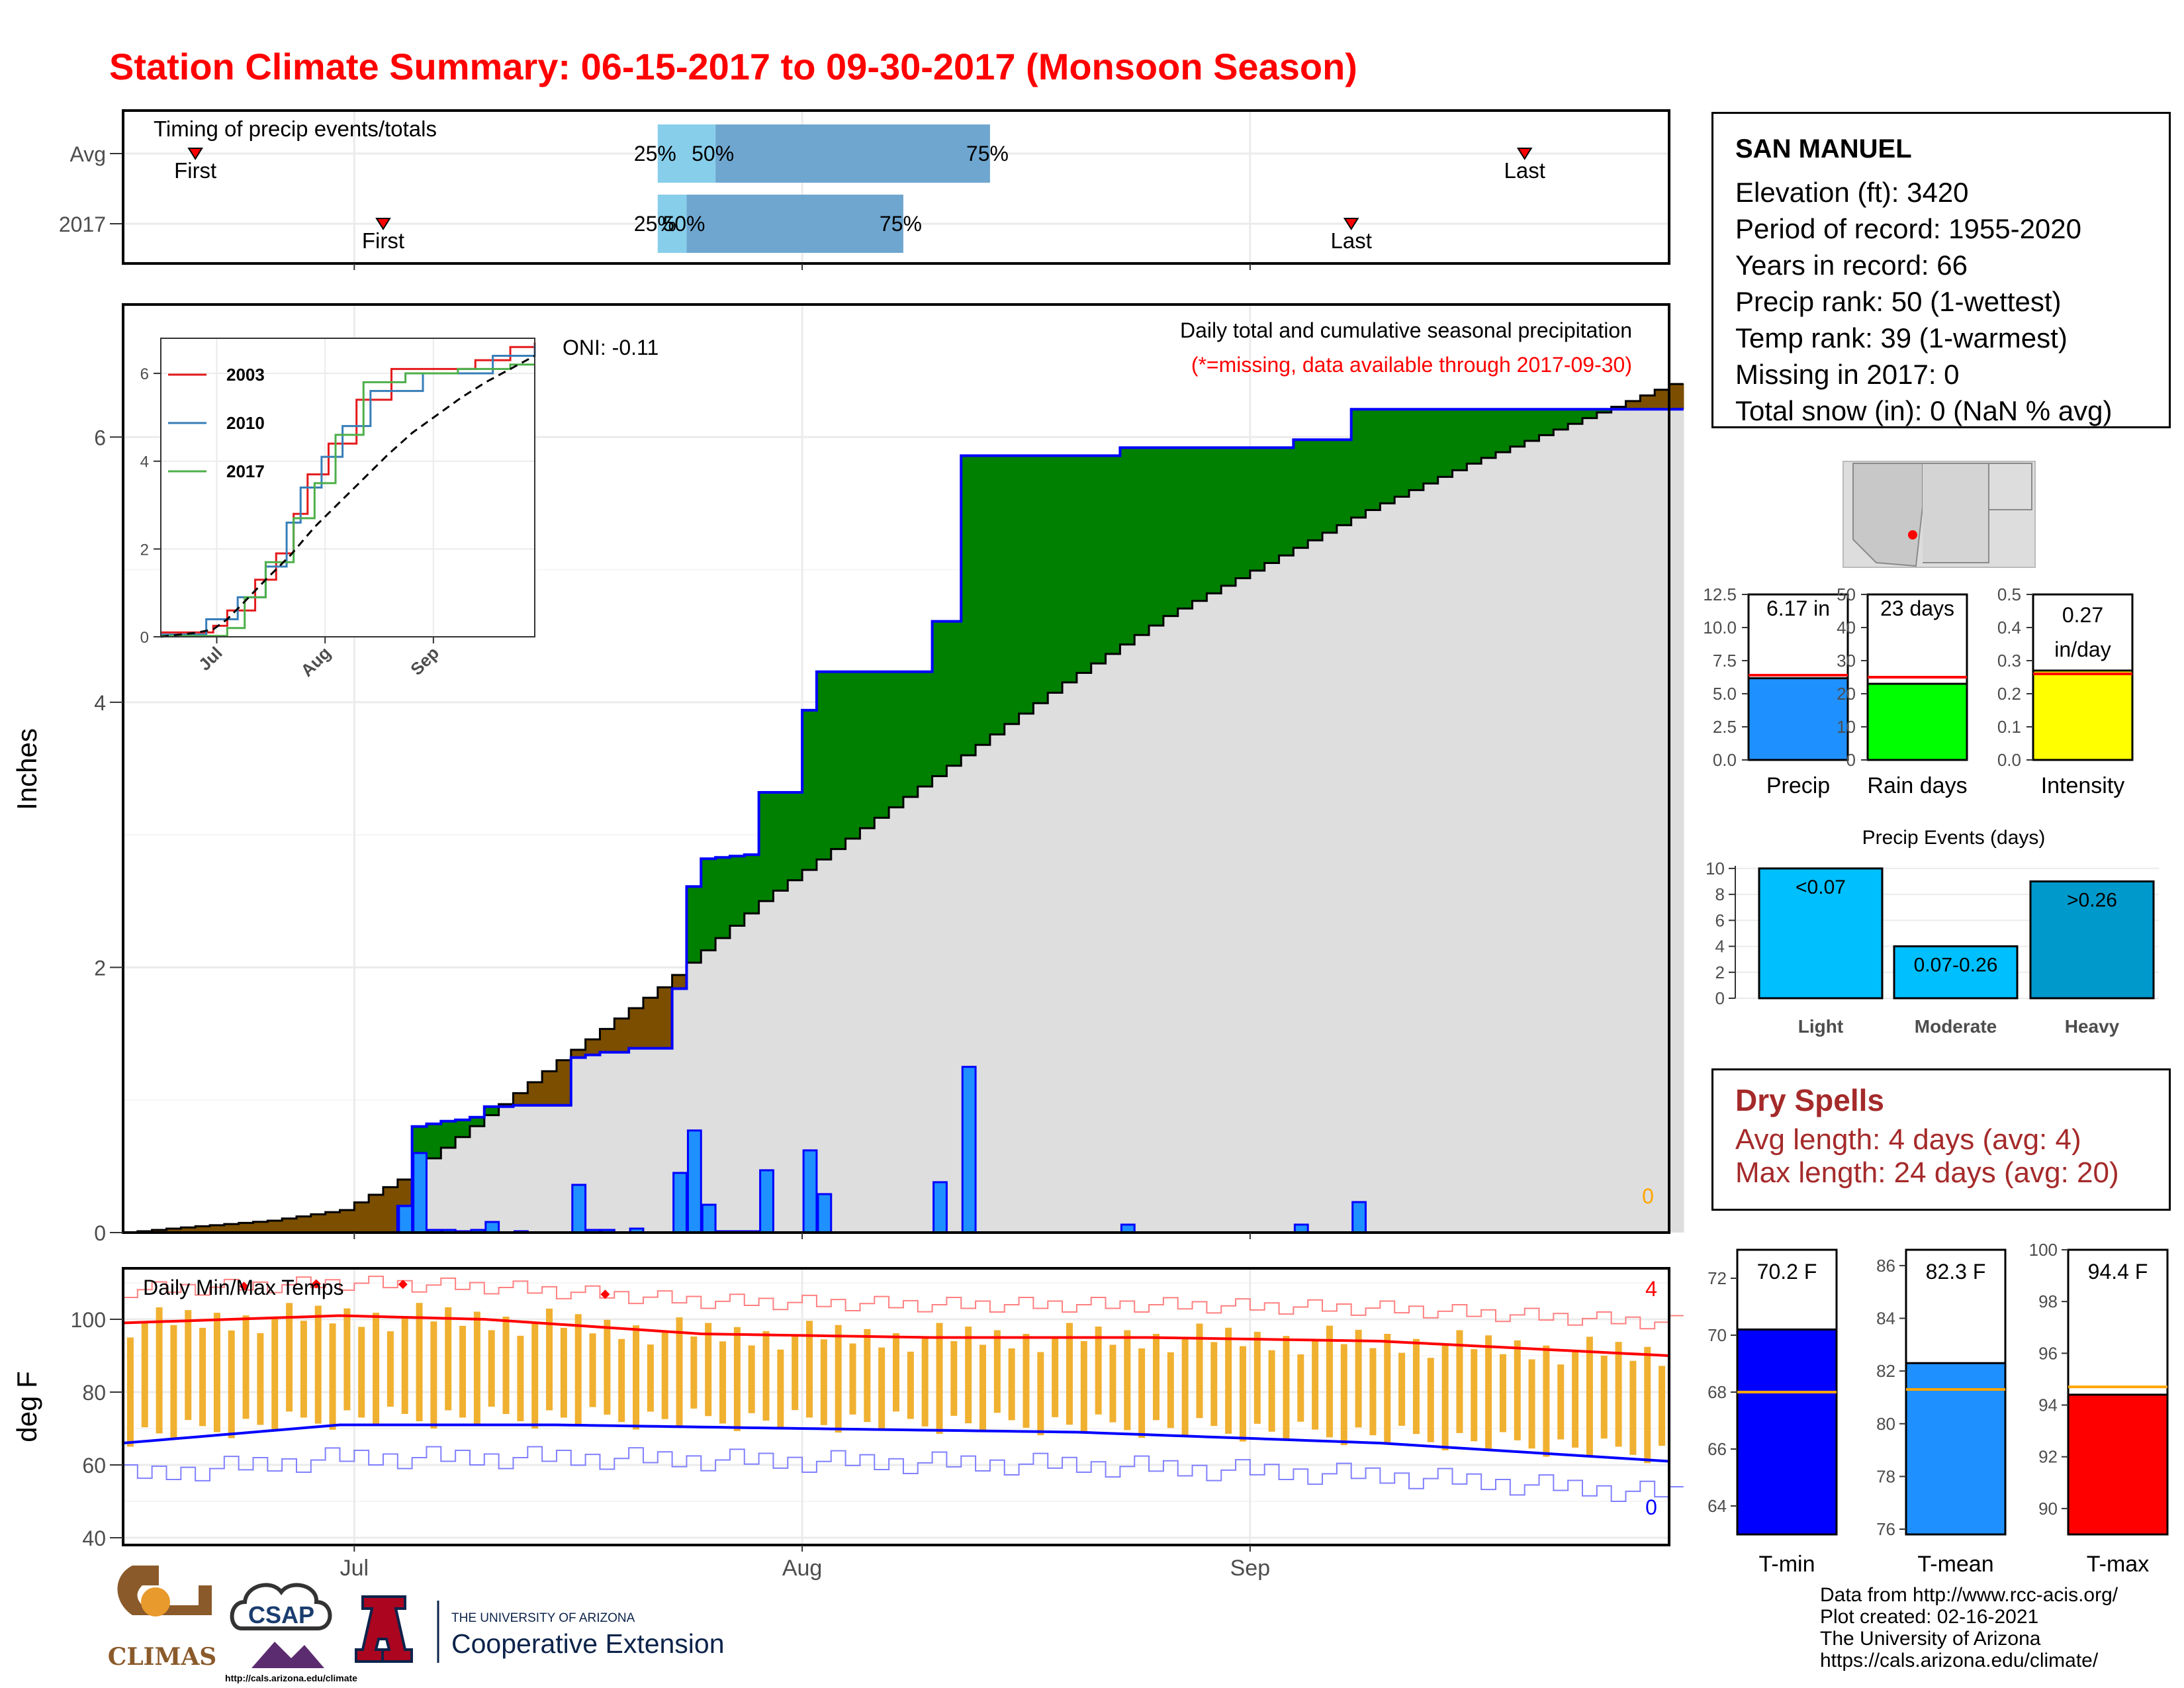 The height and width of the screenshot is (1688, 2184). Describe the element at coordinates (144, 638) in the screenshot. I see `inset-y-tick: 0` at that location.